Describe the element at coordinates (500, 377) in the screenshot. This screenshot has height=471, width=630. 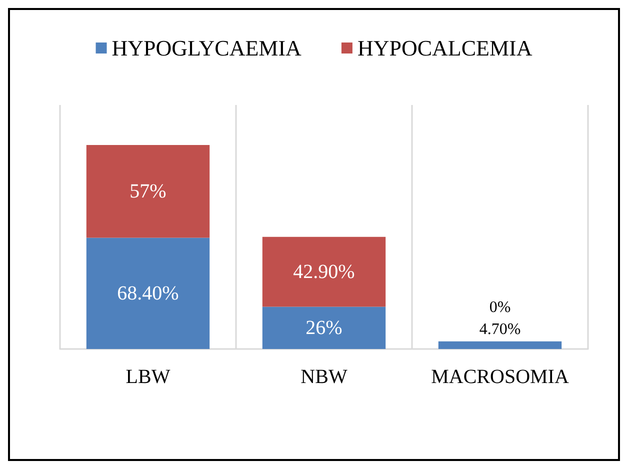
I see `x-tick-label: MACROSOMIA` at that location.